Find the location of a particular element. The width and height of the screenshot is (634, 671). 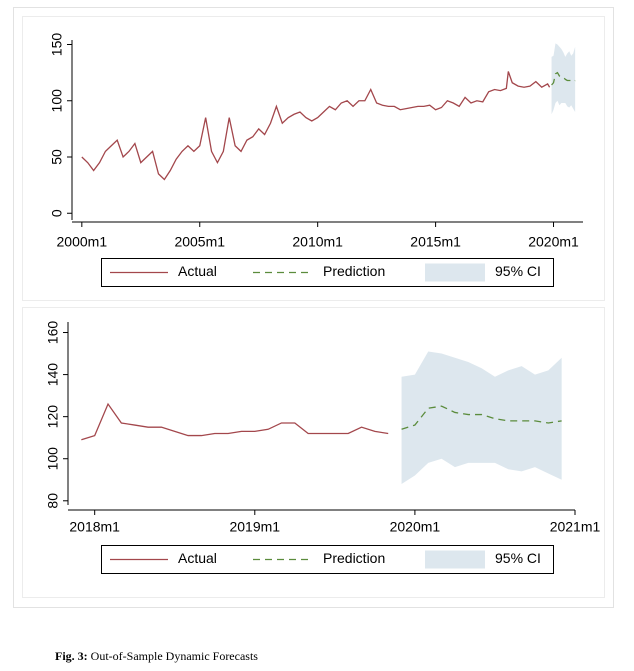

x-tick-label: 2019m1 is located at coordinates (254, 527).